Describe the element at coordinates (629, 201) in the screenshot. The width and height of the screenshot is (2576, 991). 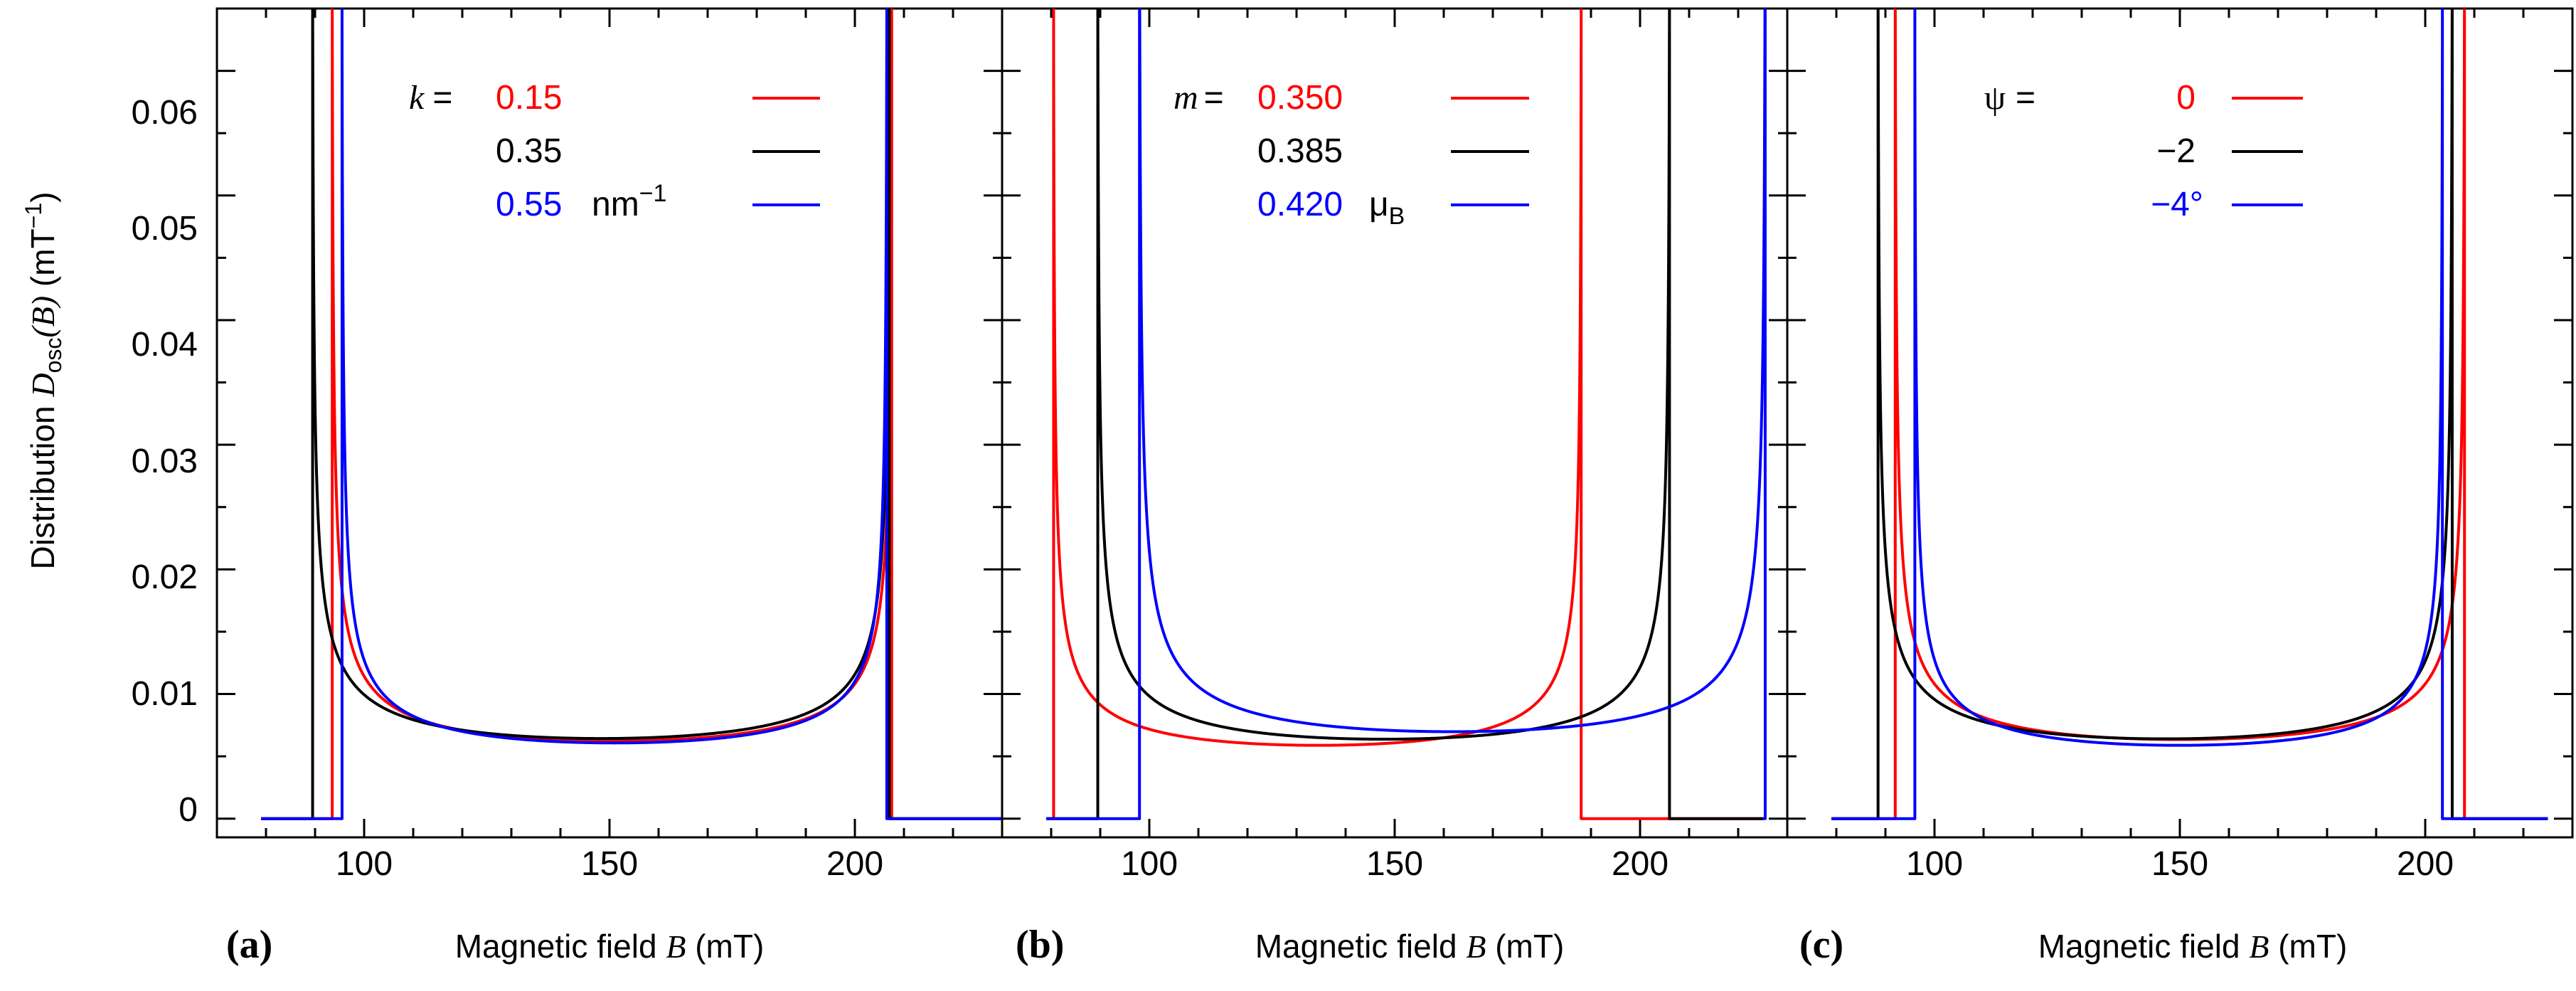
I see `legend-a-unit: nm−1` at that location.